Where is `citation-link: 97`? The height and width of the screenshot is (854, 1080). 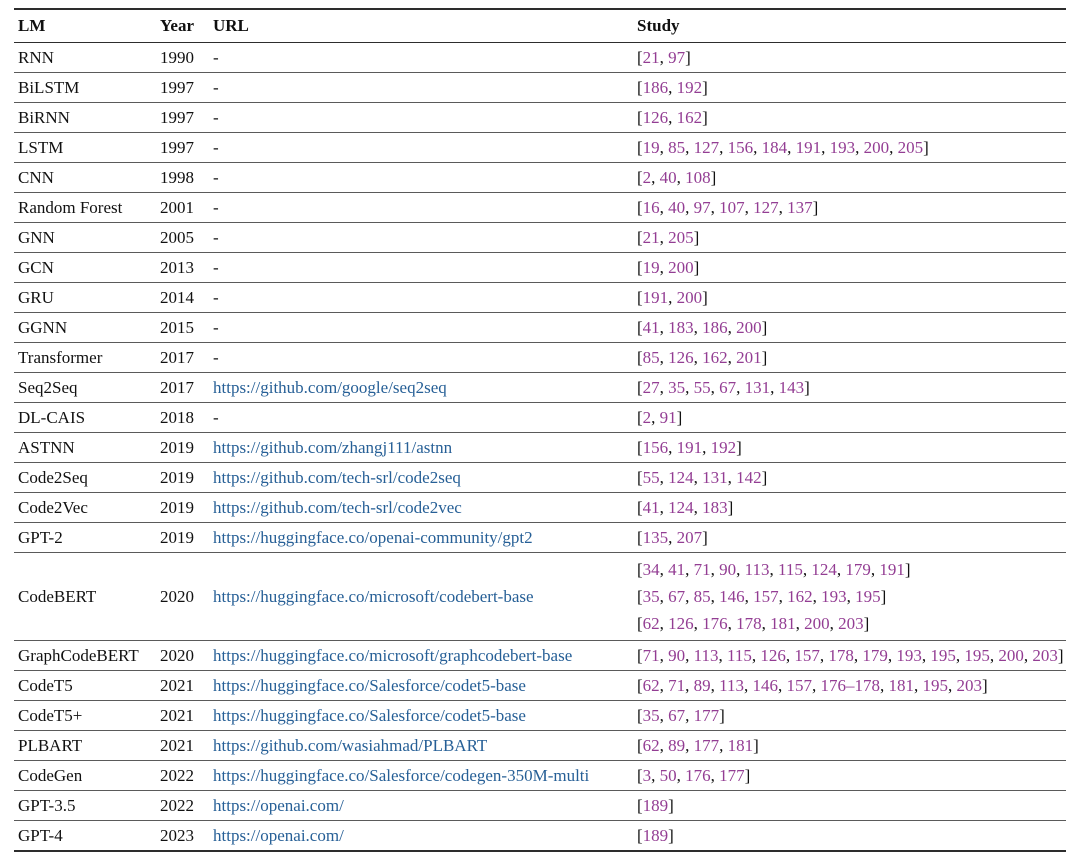 citation-link: 97 is located at coordinates (702, 207).